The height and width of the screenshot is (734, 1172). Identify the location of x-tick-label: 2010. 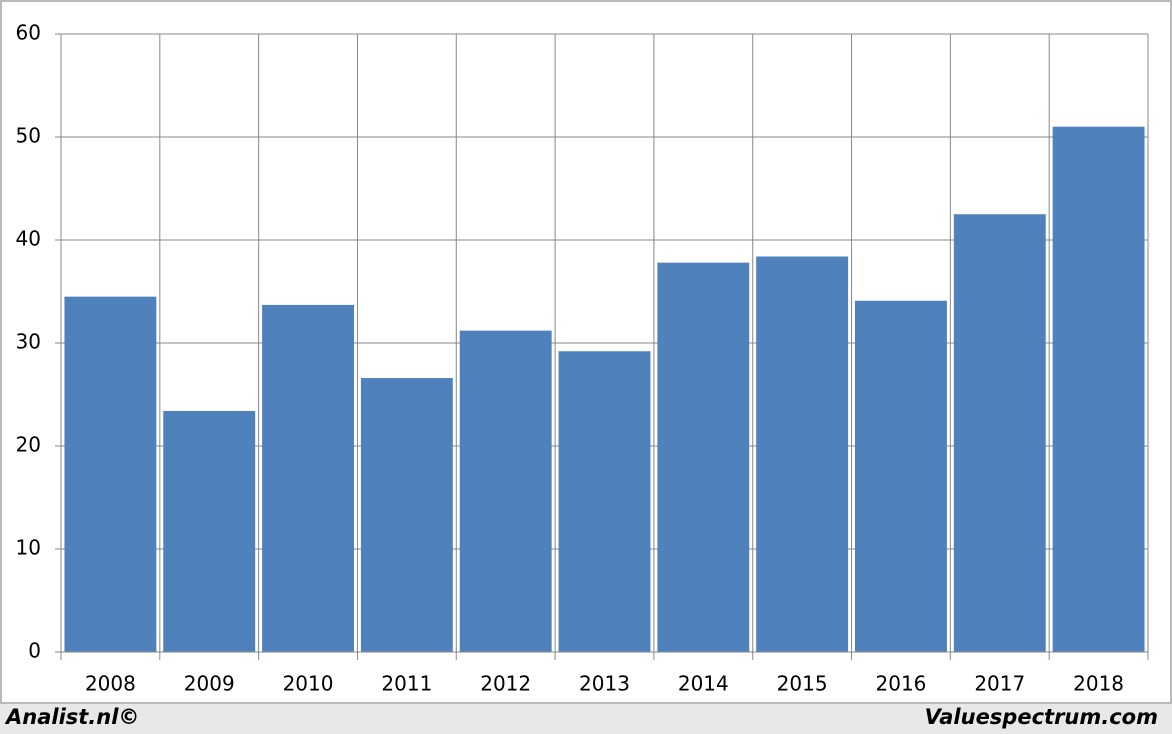
(308, 684).